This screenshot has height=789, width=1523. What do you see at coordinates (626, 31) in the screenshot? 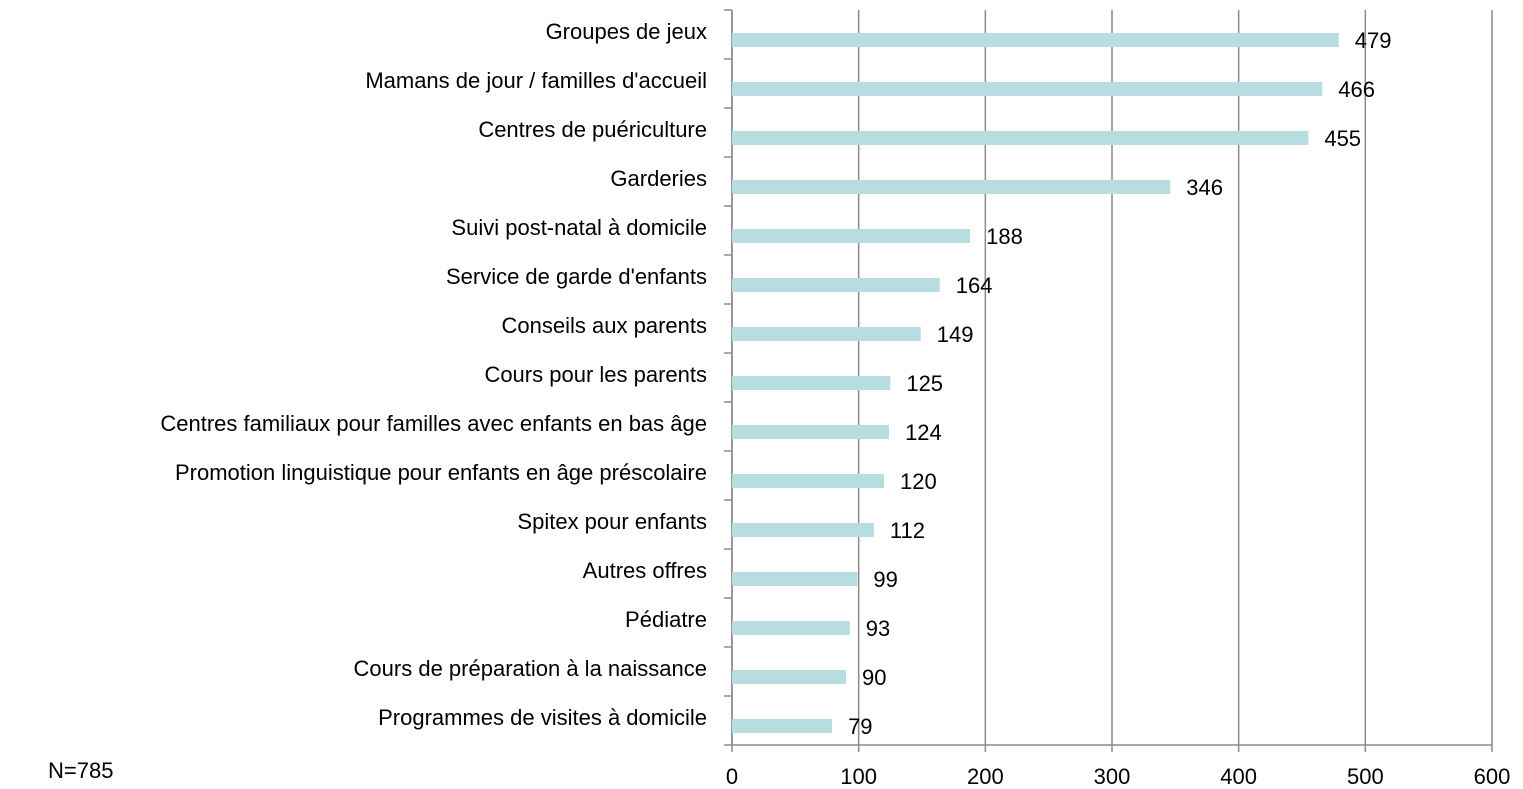
I see `y-tick-label: Groupes de jeux` at bounding box center [626, 31].